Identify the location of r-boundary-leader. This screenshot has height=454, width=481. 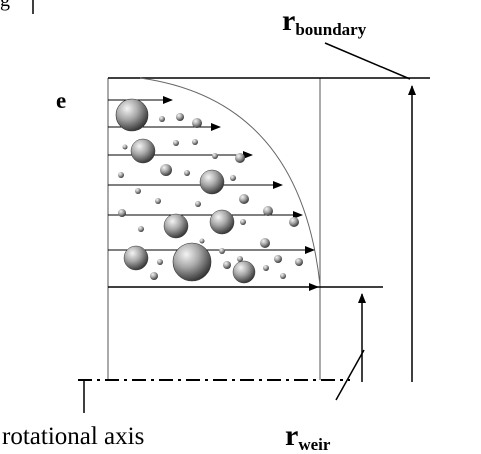
(367, 61).